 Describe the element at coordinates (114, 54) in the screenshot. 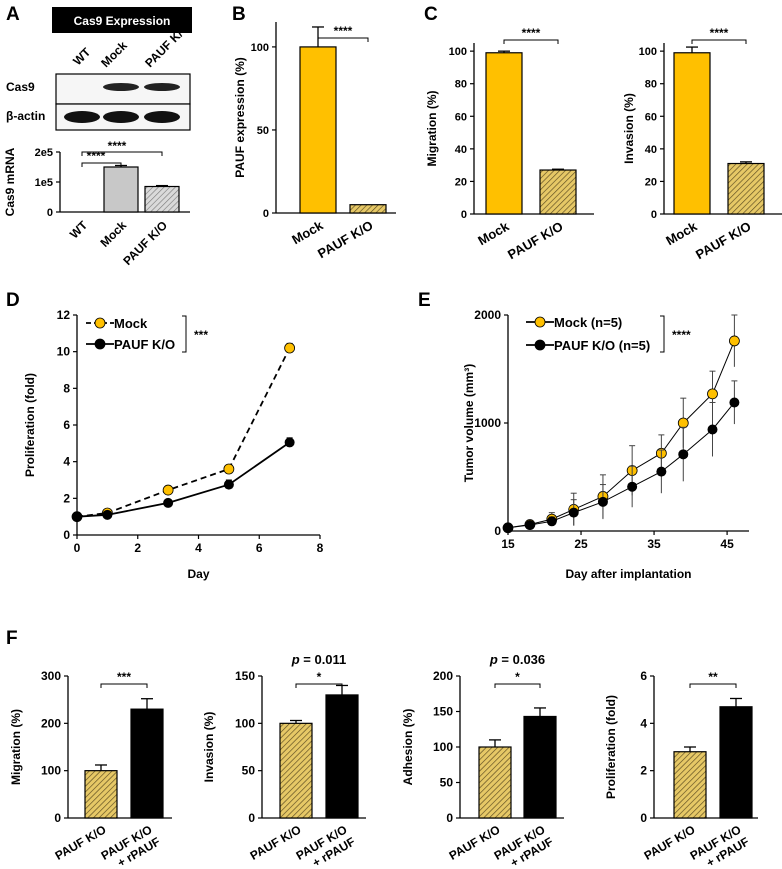

I see `lane-label-mock: Mock` at that location.